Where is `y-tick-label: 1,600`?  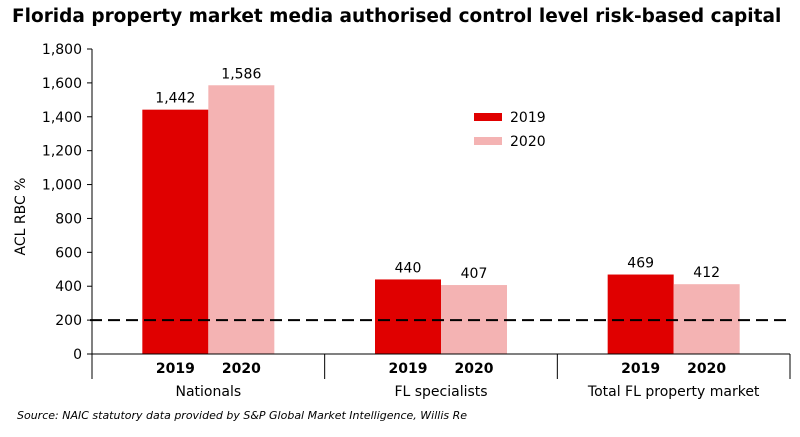
y-tick-label: 1,600 is located at coordinates (62, 84).